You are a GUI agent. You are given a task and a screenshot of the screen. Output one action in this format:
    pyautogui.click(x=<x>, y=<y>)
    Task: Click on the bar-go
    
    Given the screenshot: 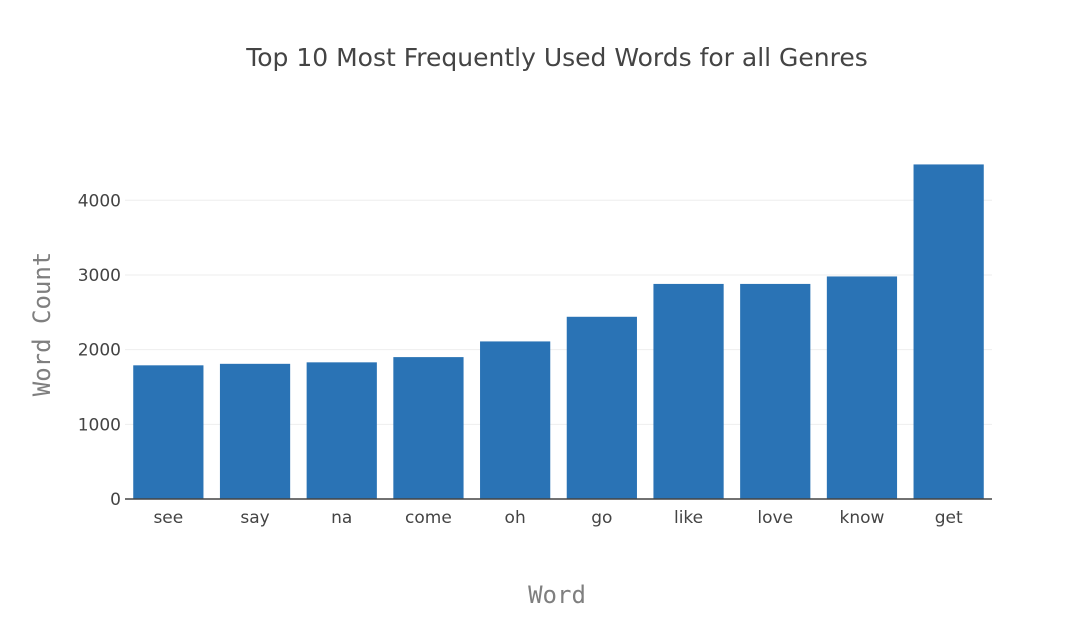 What is the action you would take?
    pyautogui.click(x=601, y=407)
    